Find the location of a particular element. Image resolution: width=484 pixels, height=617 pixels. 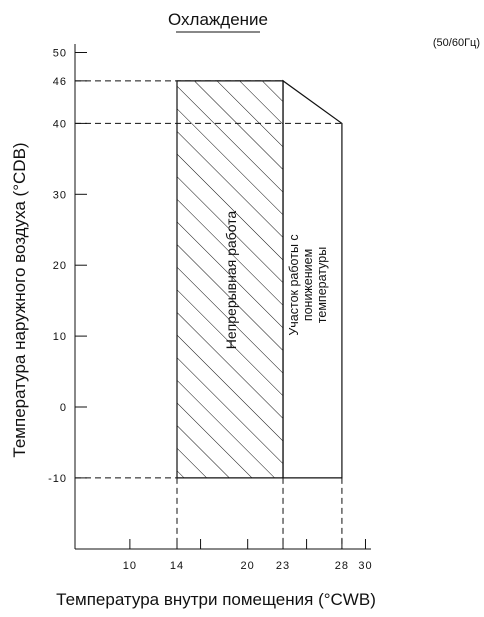

x-axis-title: Температура внутри помещения (°CWB) is located at coordinates (216, 599).